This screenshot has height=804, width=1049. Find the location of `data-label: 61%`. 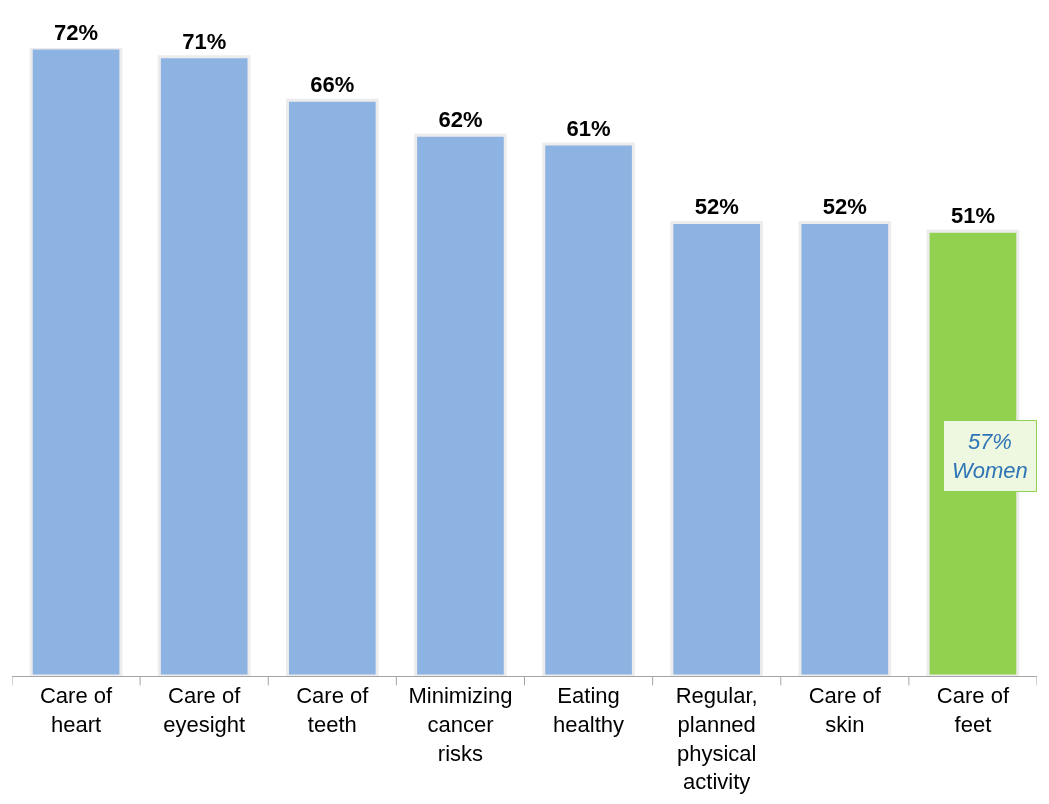

data-label: 61% is located at coordinates (588, 128).